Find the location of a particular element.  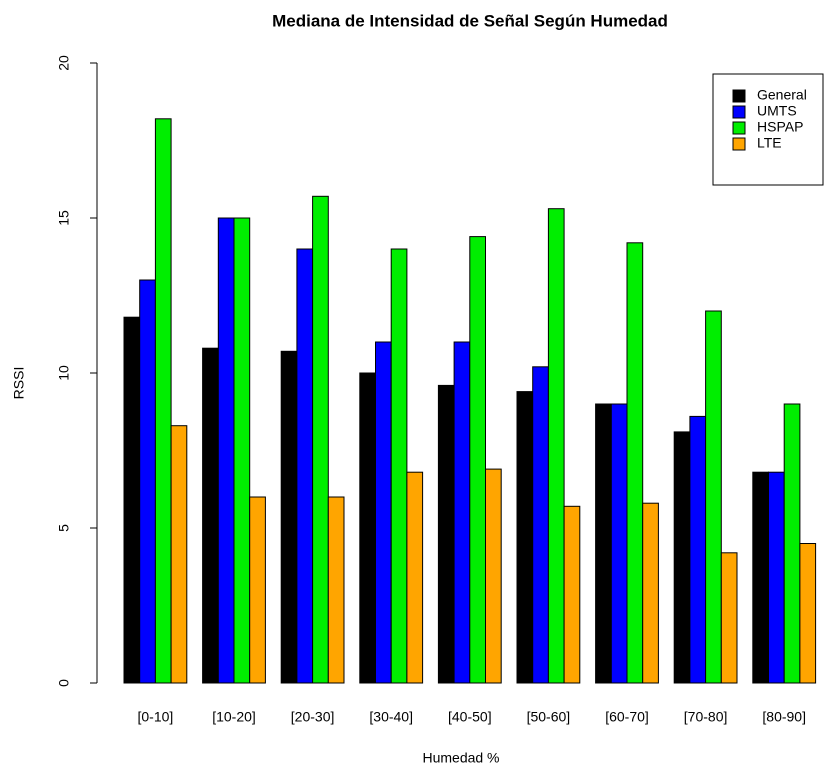

y-tick-label: 20 is located at coordinates (64, 63).